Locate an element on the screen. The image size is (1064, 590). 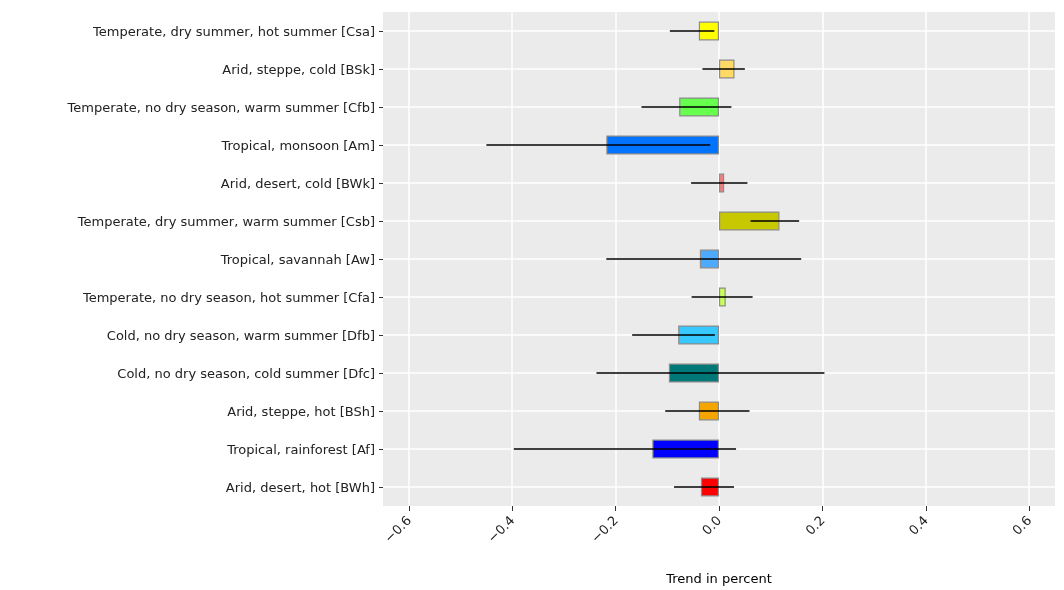
y-tick-label: Temperate, no dry season, warm summer [Cfb] is located at coordinates (220, 107).